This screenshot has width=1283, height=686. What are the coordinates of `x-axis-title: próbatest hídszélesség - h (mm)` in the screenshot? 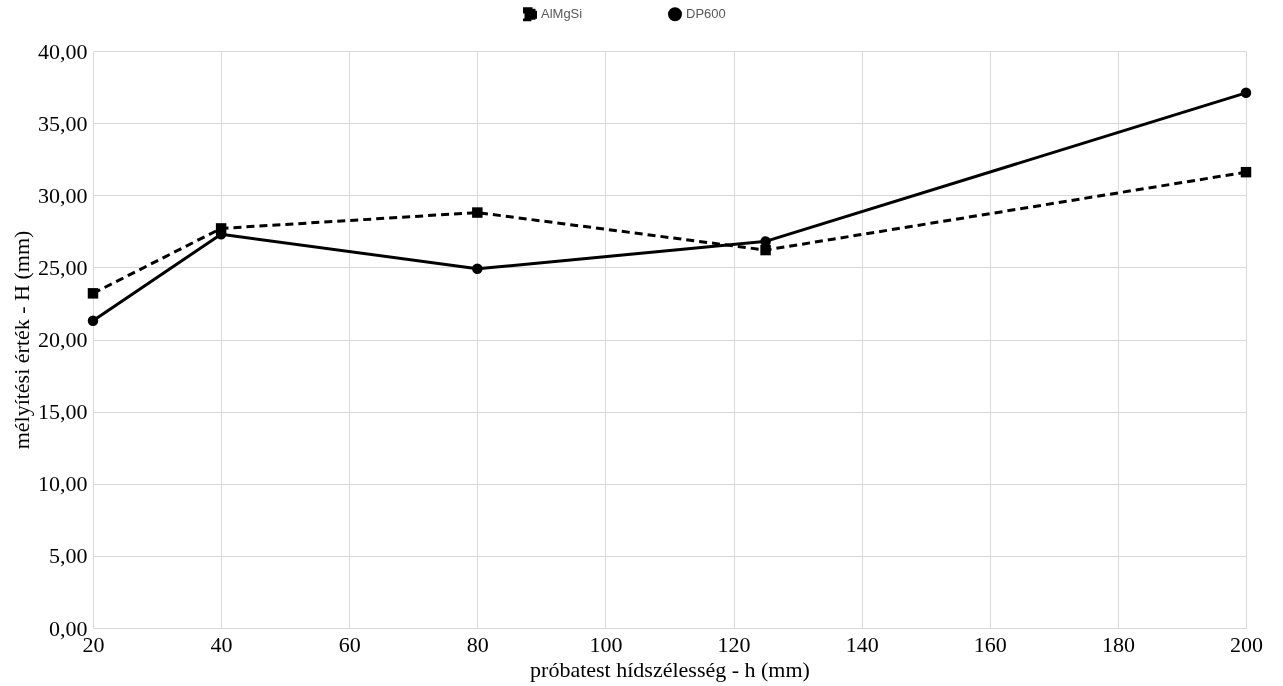 It's located at (670, 669).